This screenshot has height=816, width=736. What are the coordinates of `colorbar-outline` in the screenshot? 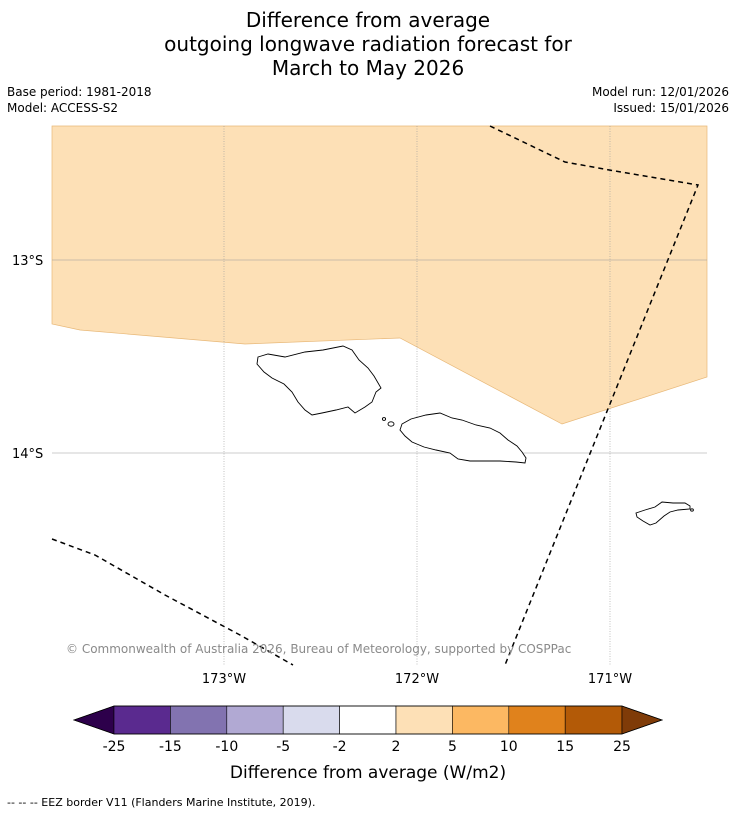 It's located at (368, 720).